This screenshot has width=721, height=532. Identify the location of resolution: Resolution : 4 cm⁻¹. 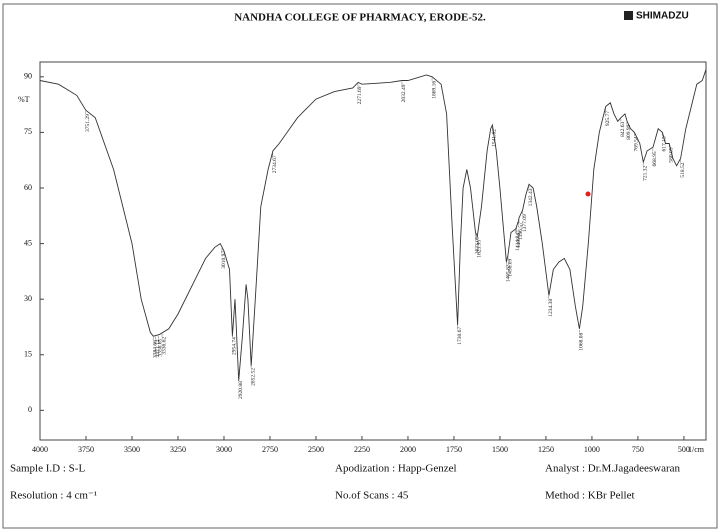
(53, 496).